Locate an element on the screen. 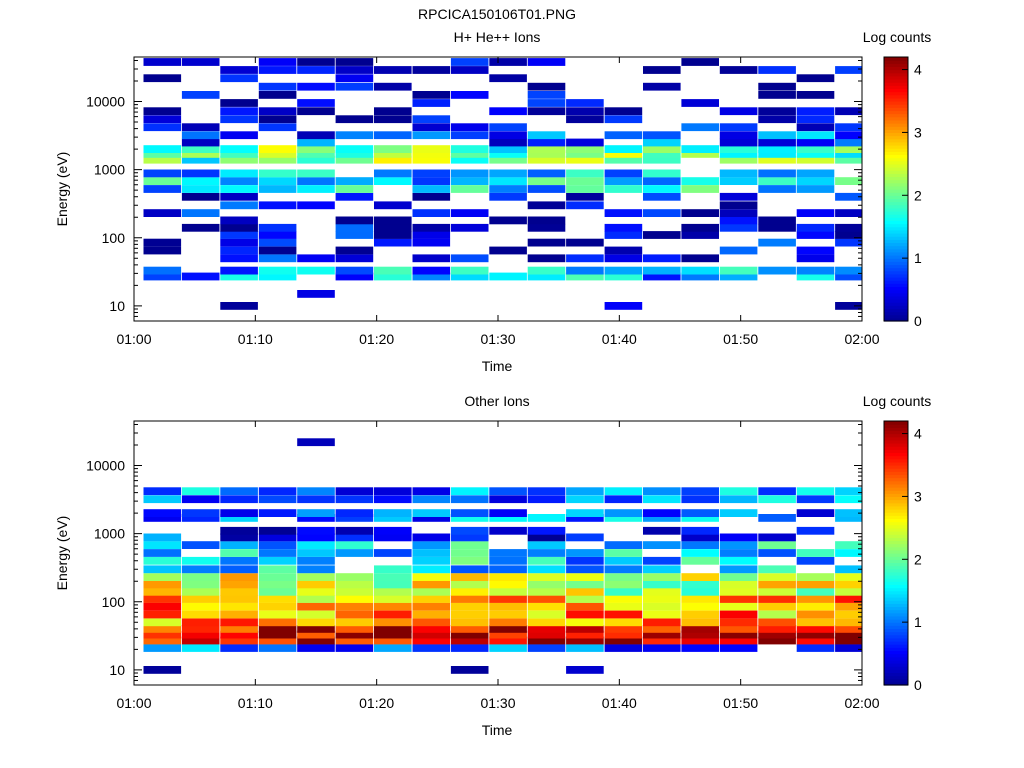  x-tick-label: 01:40 is located at coordinates (619, 339).